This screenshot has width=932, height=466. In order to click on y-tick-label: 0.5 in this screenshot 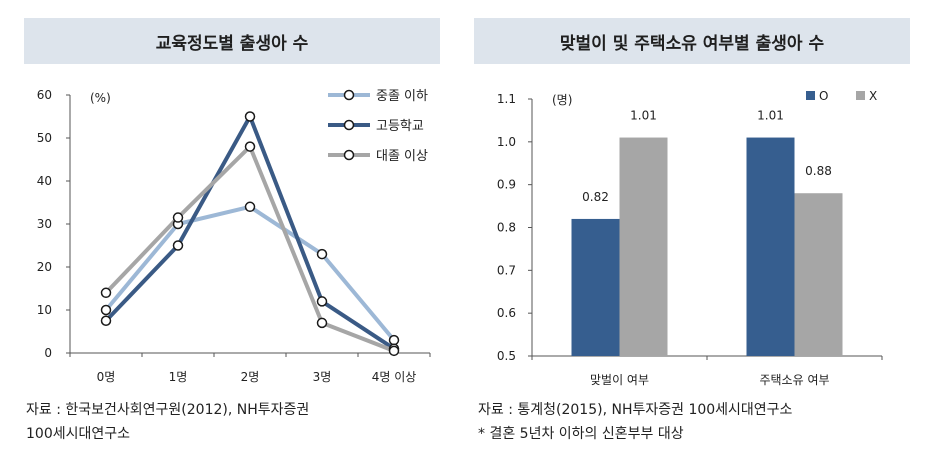, I will do `click(506, 356)`.